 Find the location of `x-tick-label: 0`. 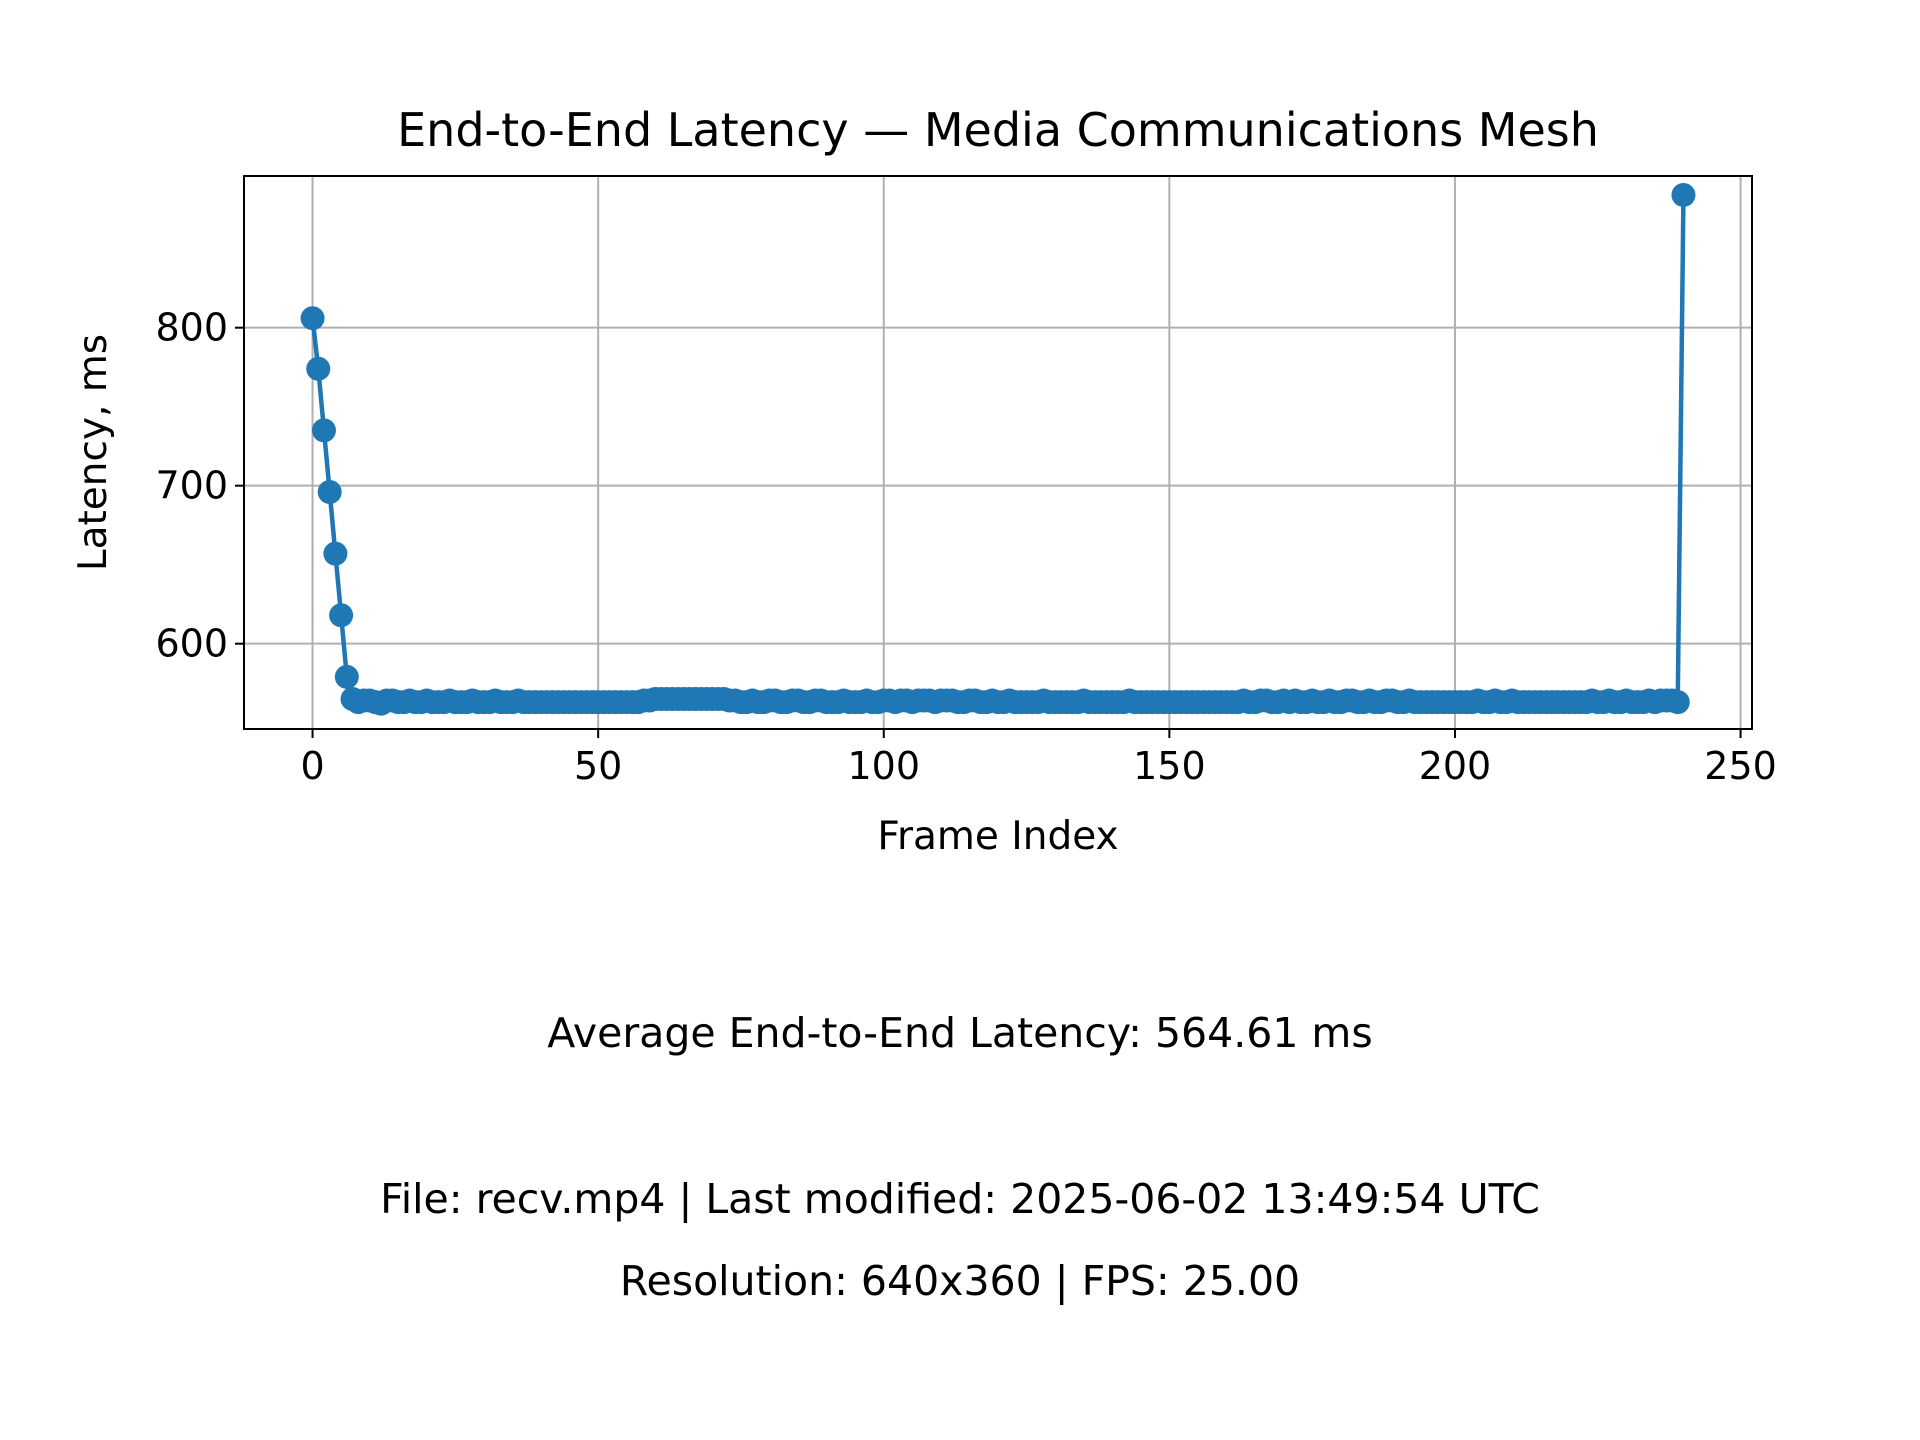

x-tick-label: 0 is located at coordinates (312, 766).